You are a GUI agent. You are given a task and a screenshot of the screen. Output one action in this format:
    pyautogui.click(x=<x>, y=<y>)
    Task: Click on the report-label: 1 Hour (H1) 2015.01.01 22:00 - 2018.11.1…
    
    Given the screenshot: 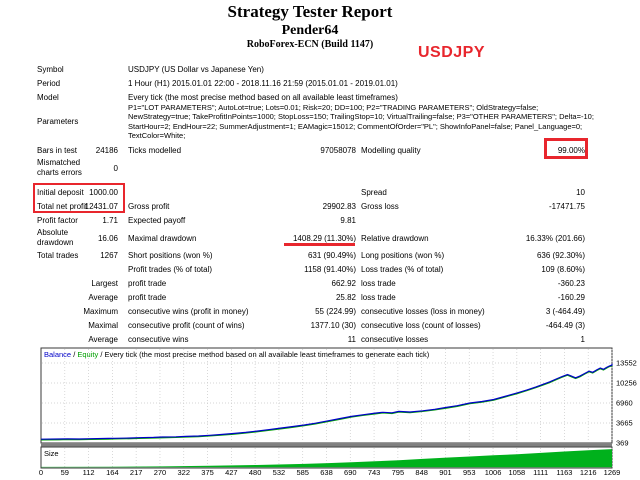 What is the action you would take?
    pyautogui.click(x=263, y=83)
    